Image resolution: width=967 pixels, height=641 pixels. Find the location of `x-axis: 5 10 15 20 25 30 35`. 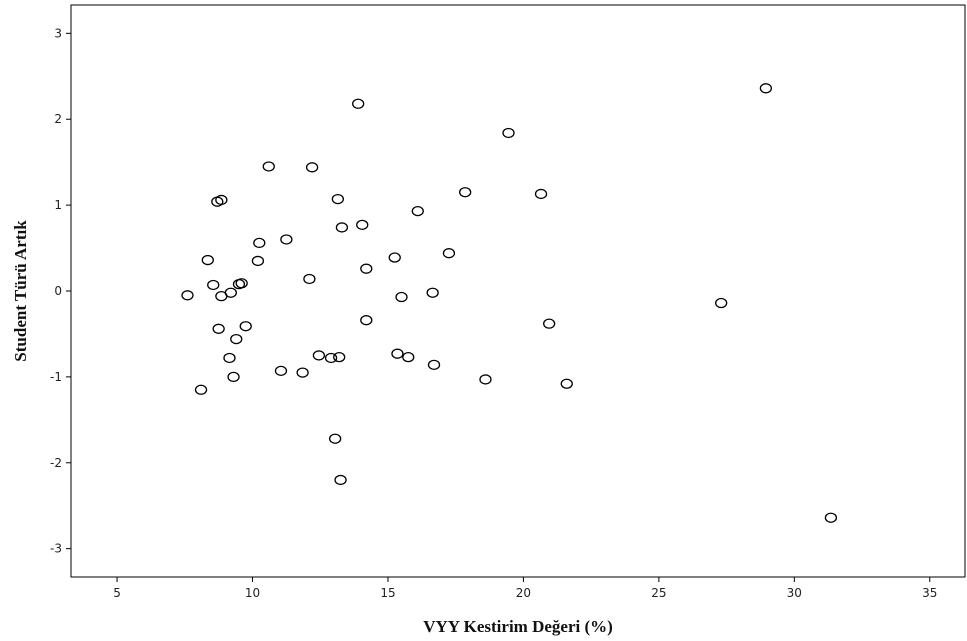

x-axis: 5 10 15 20 25 30 35 is located at coordinates (525, 588).